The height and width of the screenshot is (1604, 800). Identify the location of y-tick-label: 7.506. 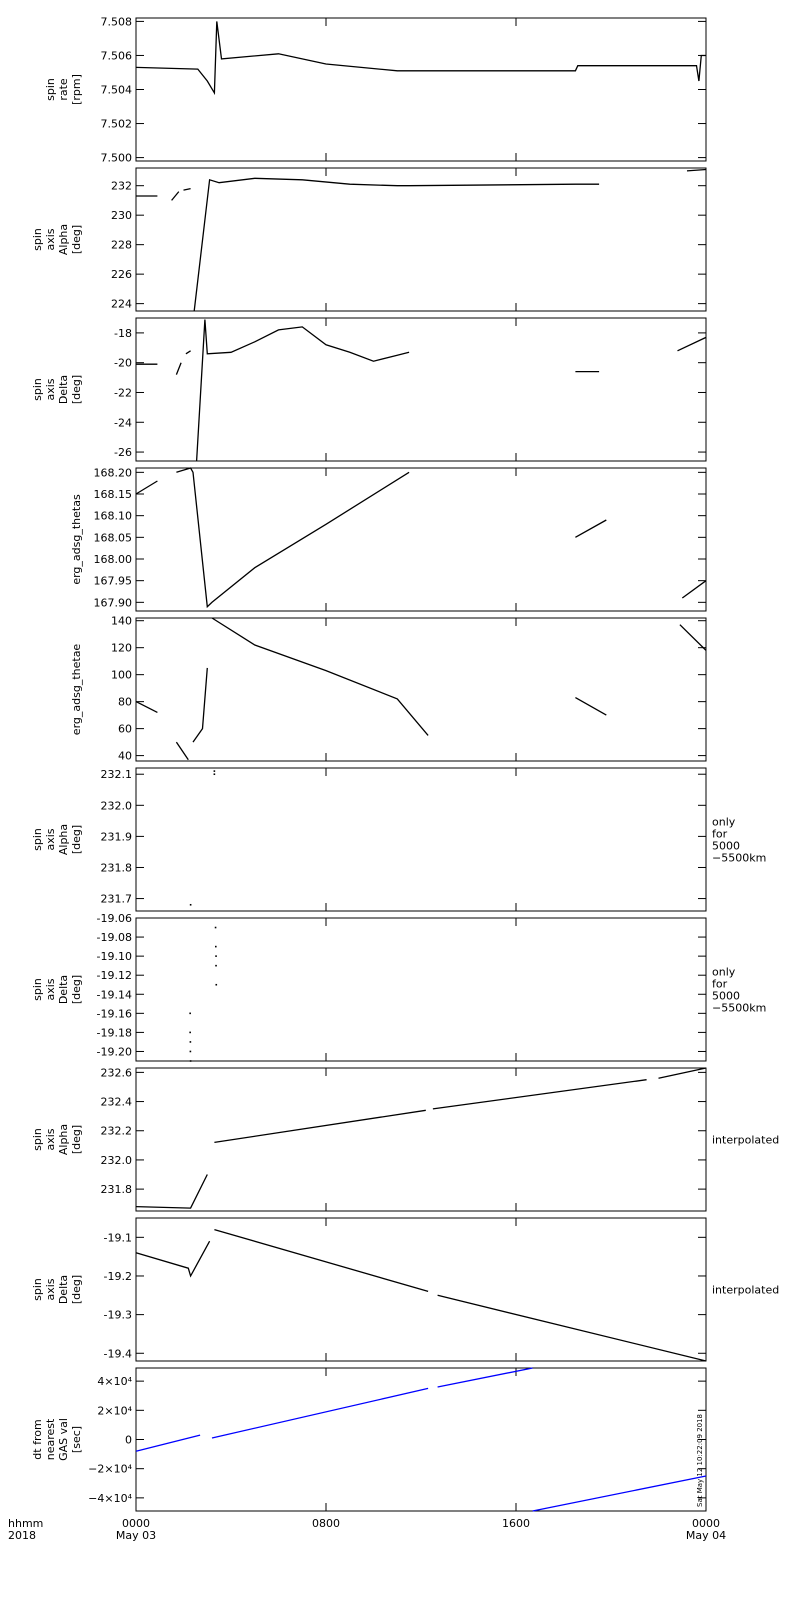
(117, 55).